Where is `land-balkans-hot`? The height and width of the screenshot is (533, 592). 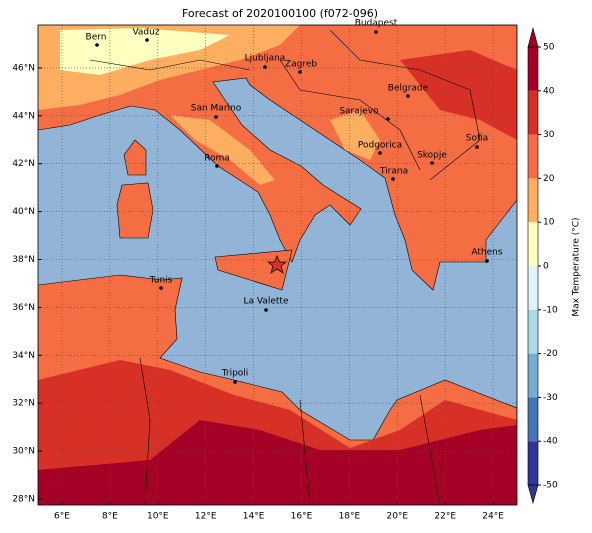
land-balkans-hot is located at coordinates (458, 95).